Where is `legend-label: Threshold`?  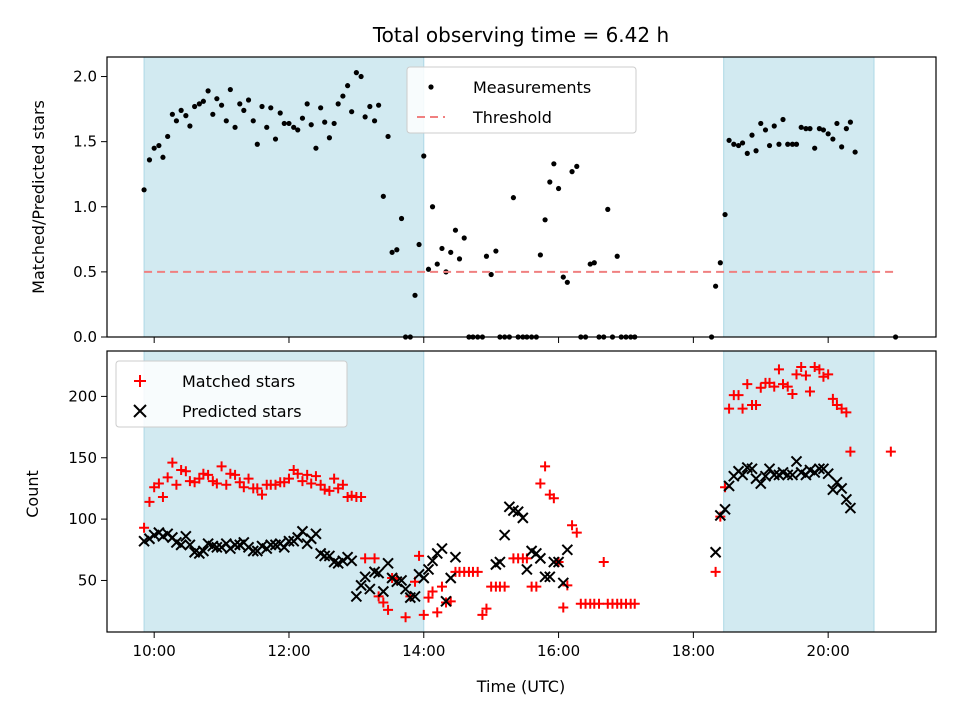
legend-label: Threshold is located at coordinates (512, 117).